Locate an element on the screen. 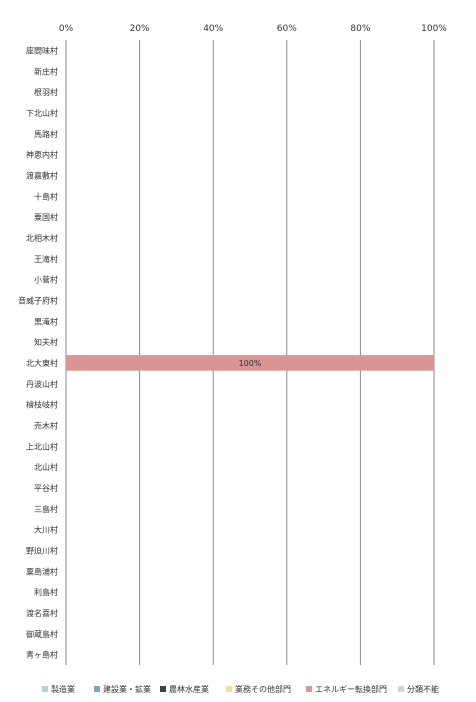 This screenshot has height=702, width=476. legend-label: 製造業 is located at coordinates (63, 689).